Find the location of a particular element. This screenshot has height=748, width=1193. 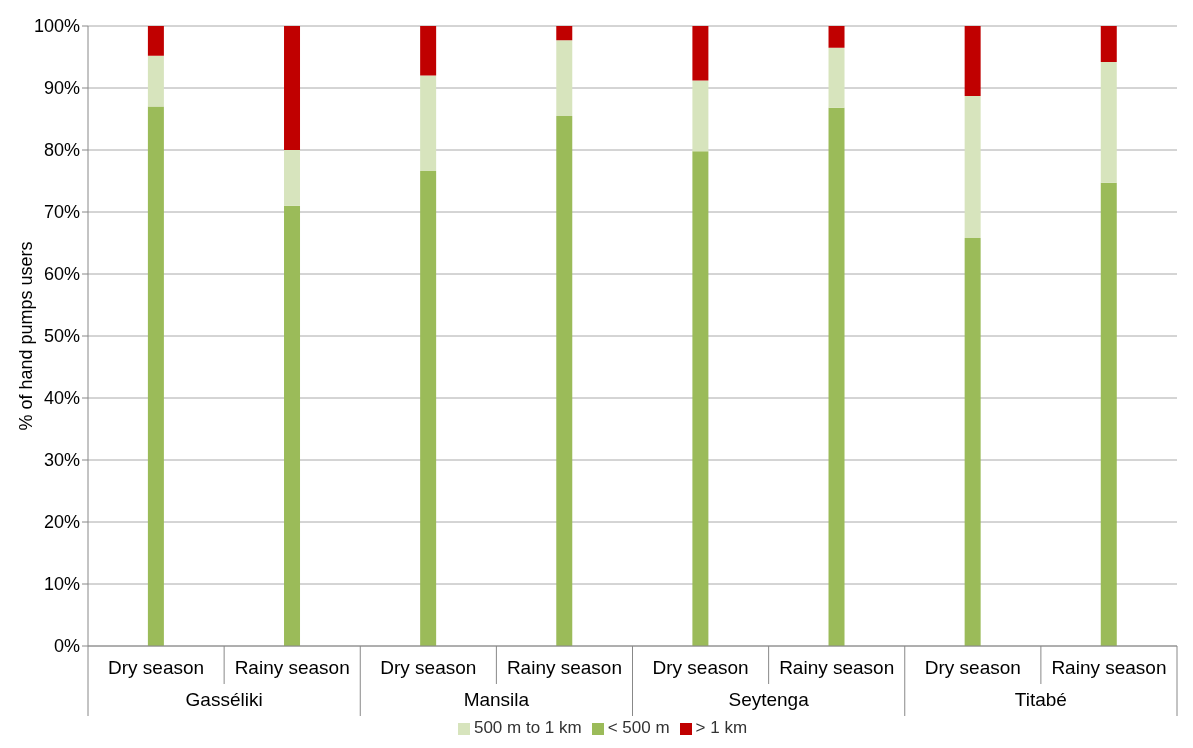

text: Mansila is located at coordinates (496, 699).